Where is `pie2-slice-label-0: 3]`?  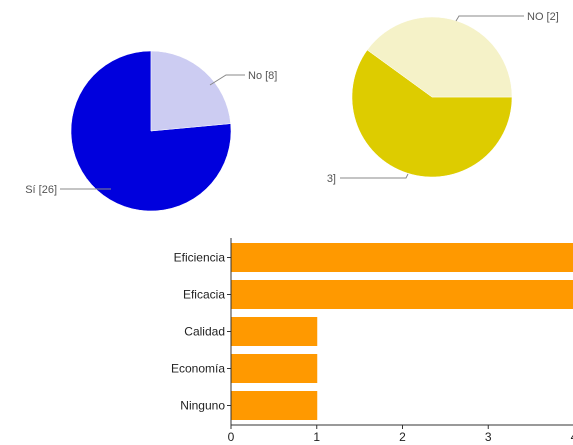 pie2-slice-label-0: 3] is located at coordinates (331, 179).